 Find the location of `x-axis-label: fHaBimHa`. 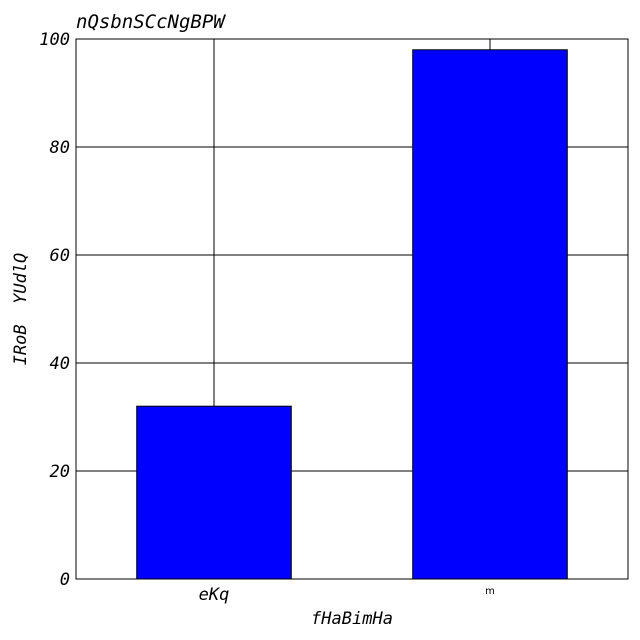

x-axis-label: fHaBimHa is located at coordinates (352, 619).